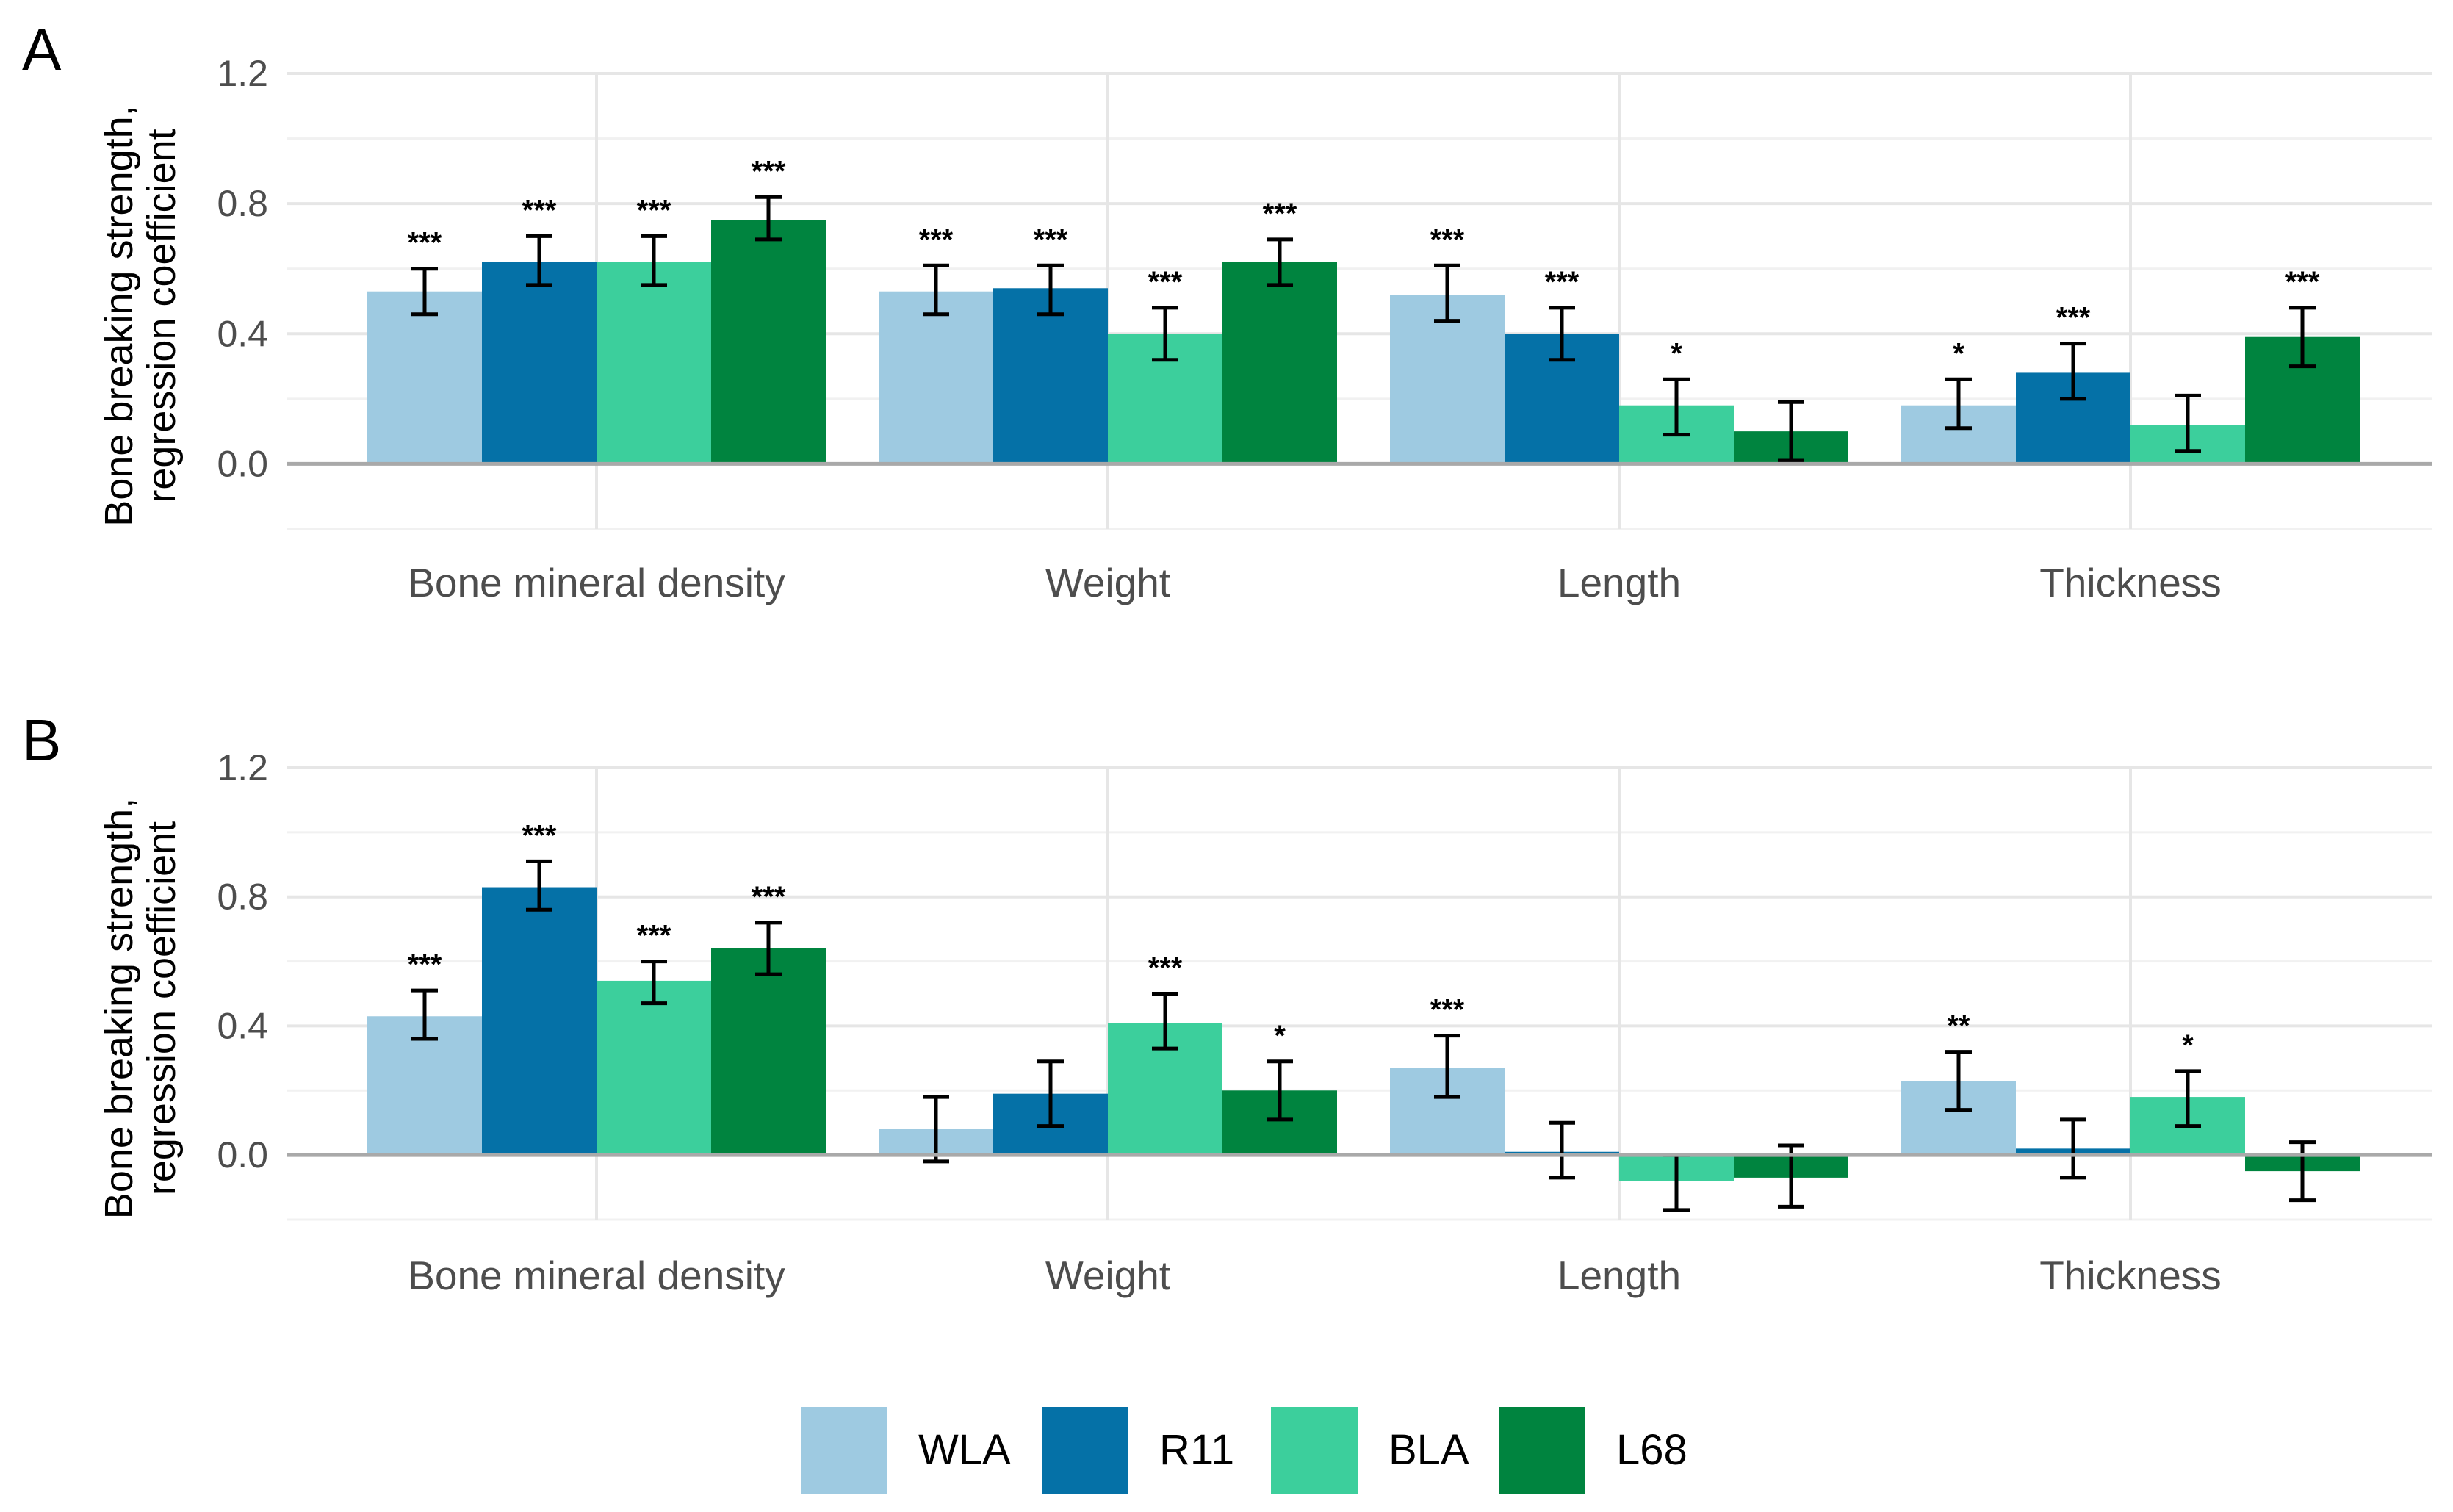 The image size is (2453, 1512). What do you see at coordinates (1196, 1450) in the screenshot?
I see `legend-label: R11` at bounding box center [1196, 1450].